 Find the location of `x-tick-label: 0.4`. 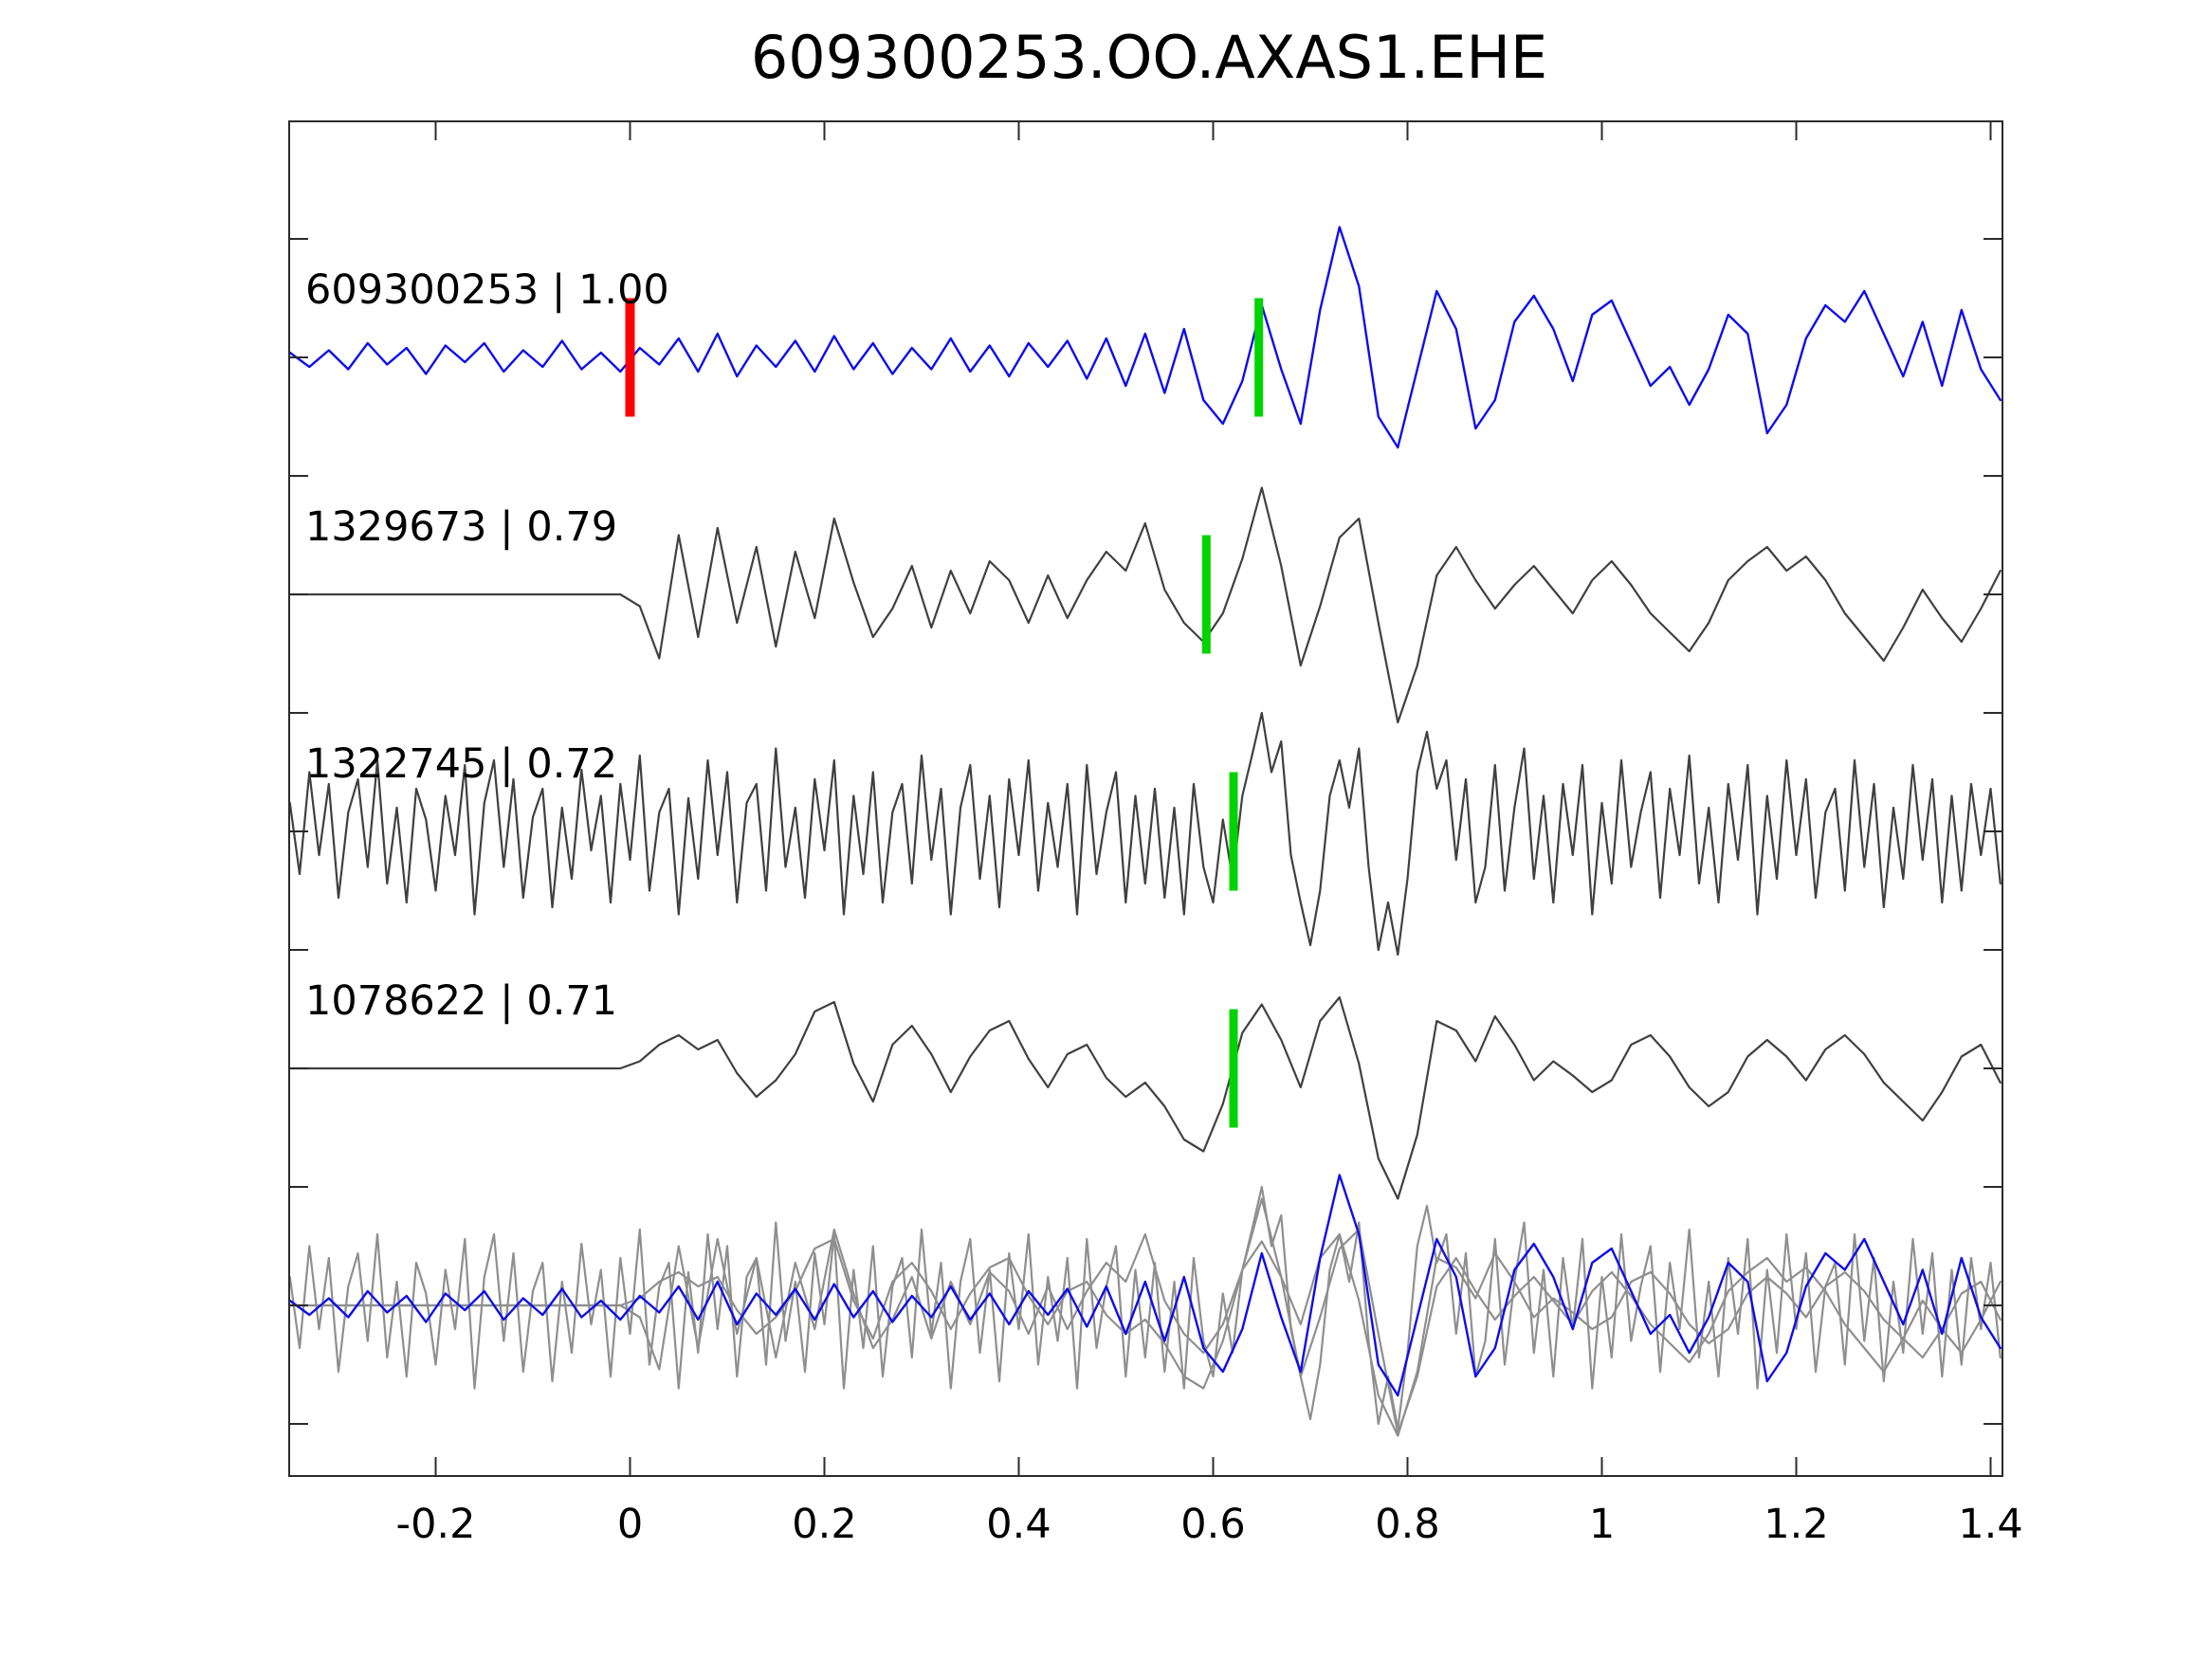

x-tick-label: 0.4 is located at coordinates (1018, 1524).